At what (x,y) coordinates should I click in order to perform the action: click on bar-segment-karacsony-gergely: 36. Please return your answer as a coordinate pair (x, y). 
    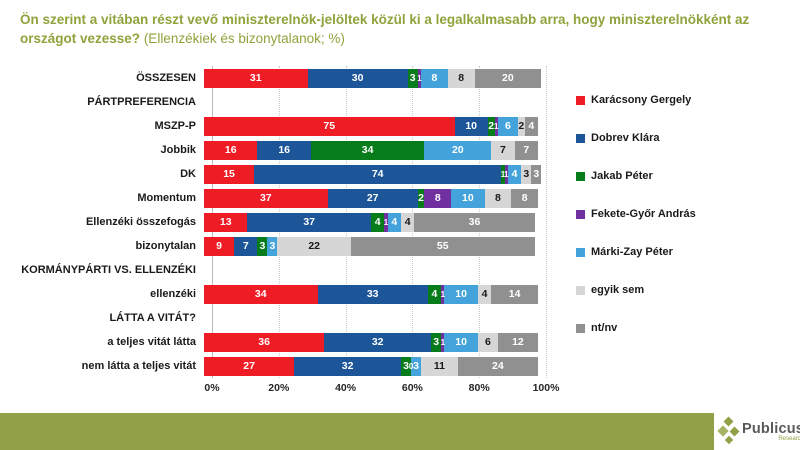
    Looking at the image, I should click on (264, 342).